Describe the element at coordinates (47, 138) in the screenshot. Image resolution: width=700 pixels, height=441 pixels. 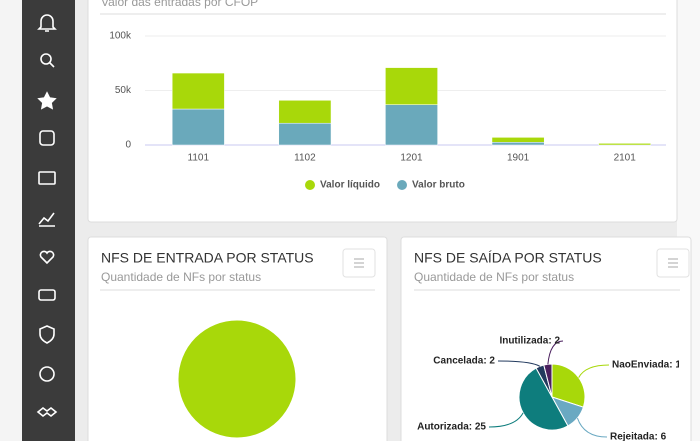
I see `icon-bag` at that location.